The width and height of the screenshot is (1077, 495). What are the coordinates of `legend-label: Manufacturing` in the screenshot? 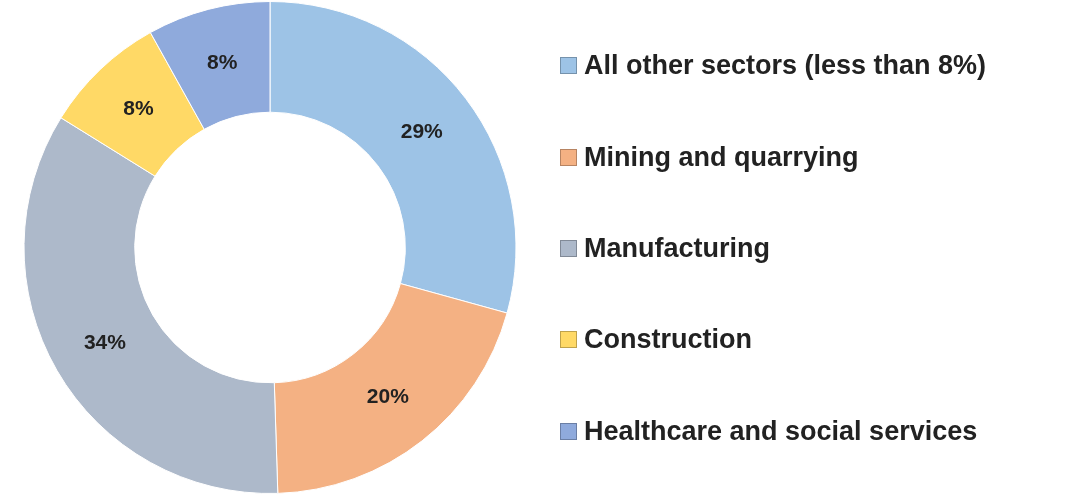 It's located at (677, 248).